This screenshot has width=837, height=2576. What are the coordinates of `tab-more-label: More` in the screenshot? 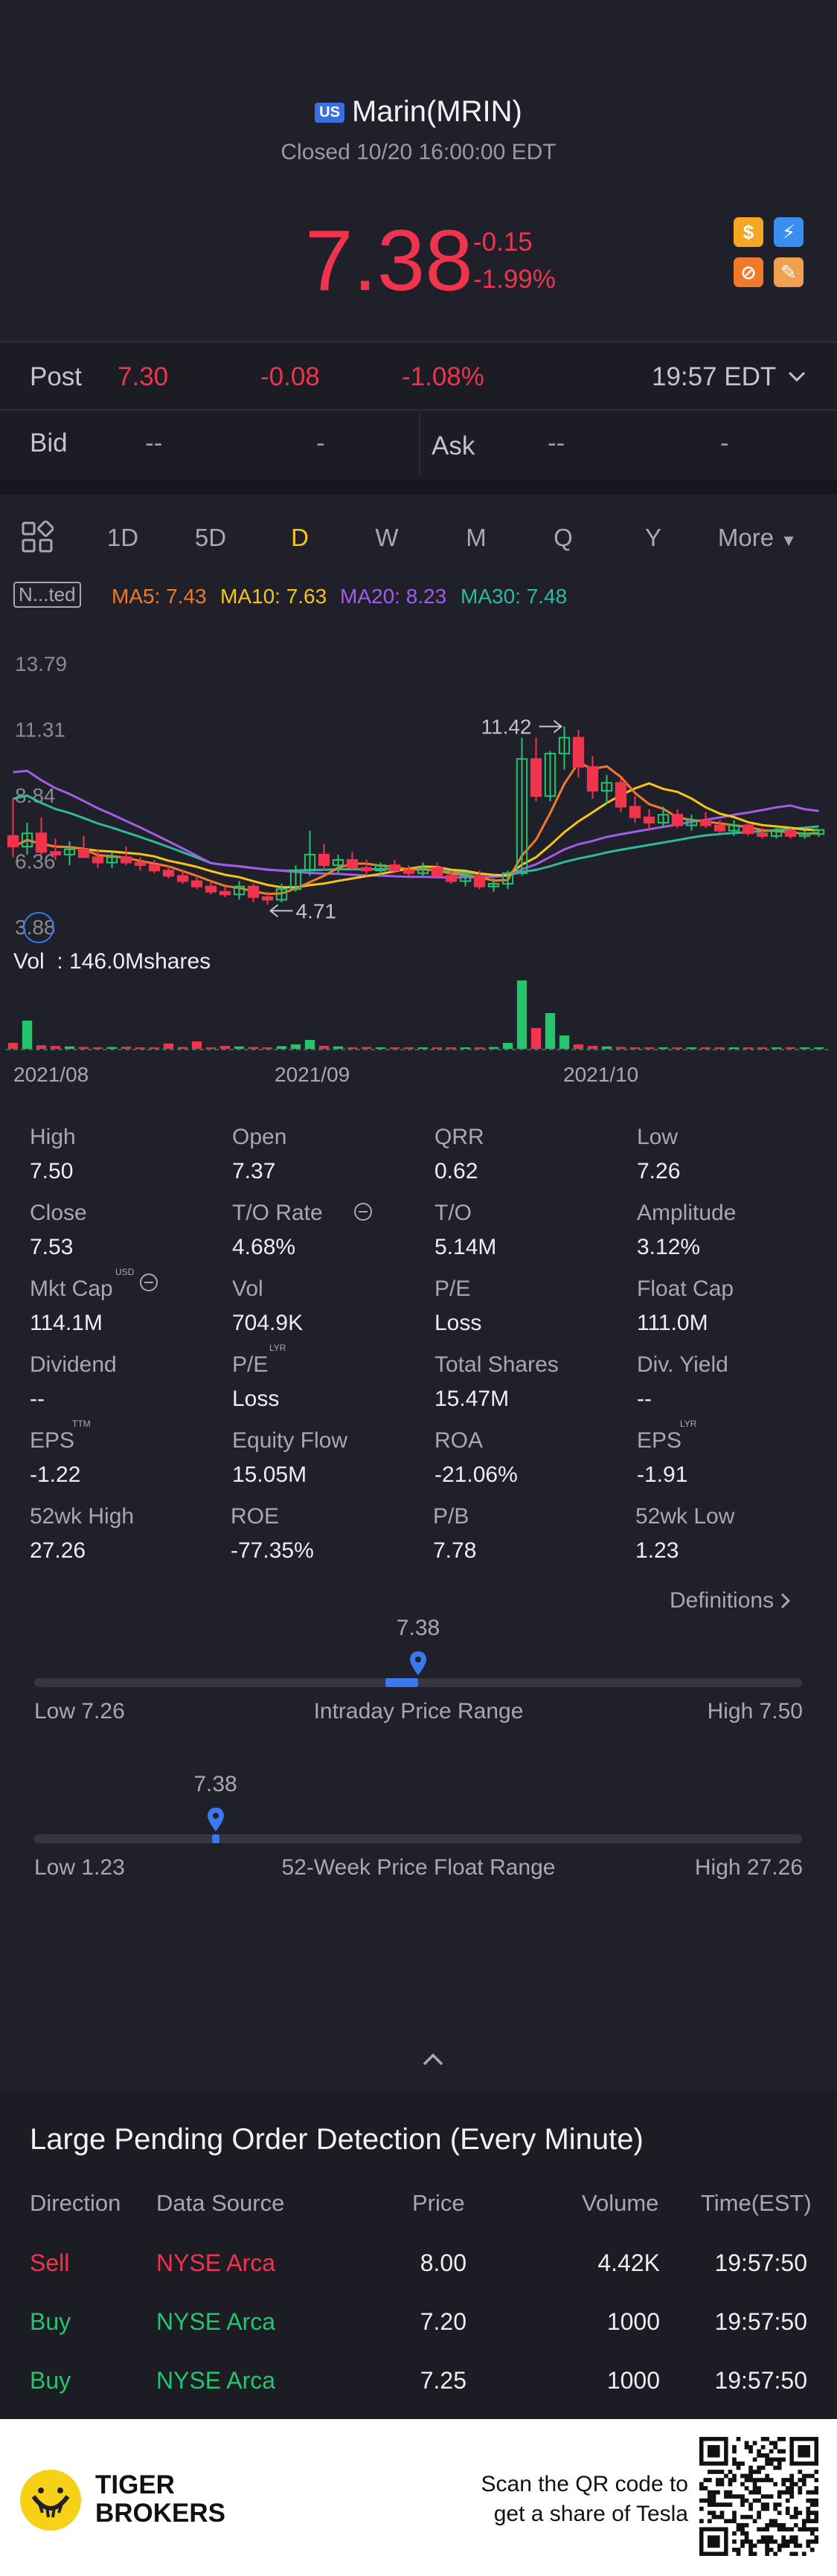 It's located at (746, 537).